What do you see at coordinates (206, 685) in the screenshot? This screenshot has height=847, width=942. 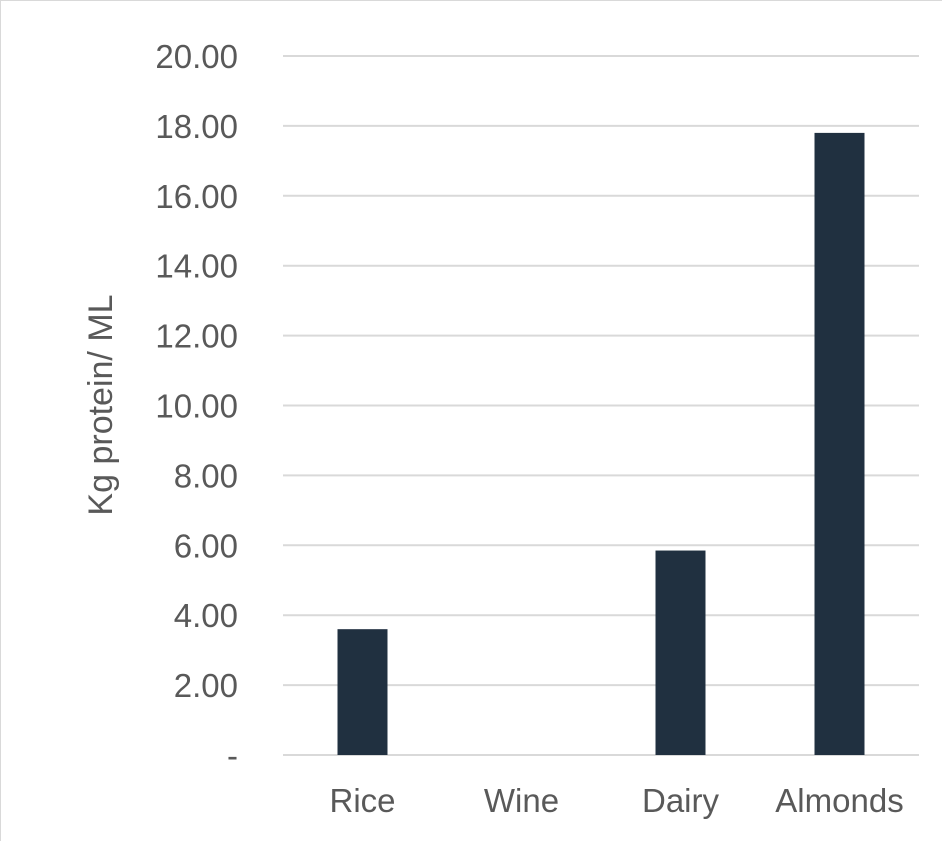 I see `y-tick-label: 2.00` at bounding box center [206, 685].